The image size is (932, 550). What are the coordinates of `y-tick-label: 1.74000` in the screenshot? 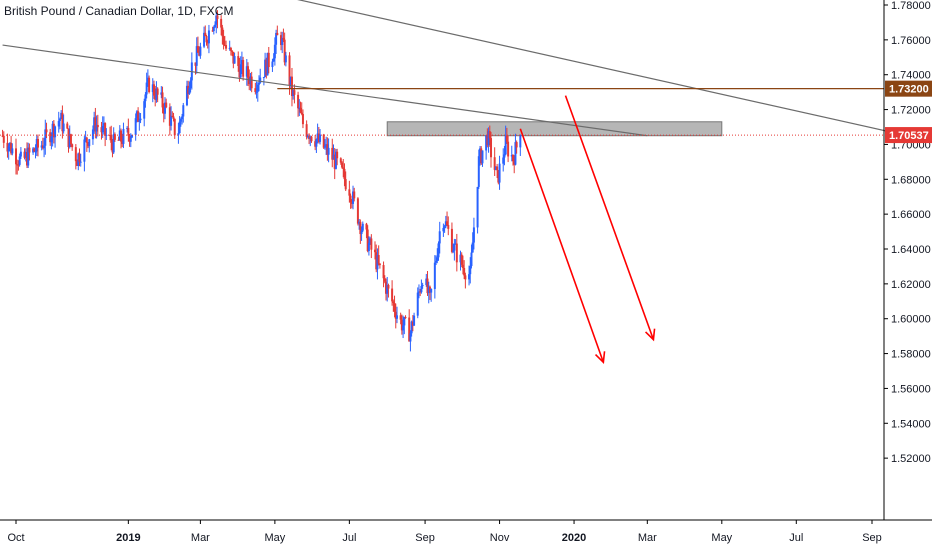 It's located at (911, 76).